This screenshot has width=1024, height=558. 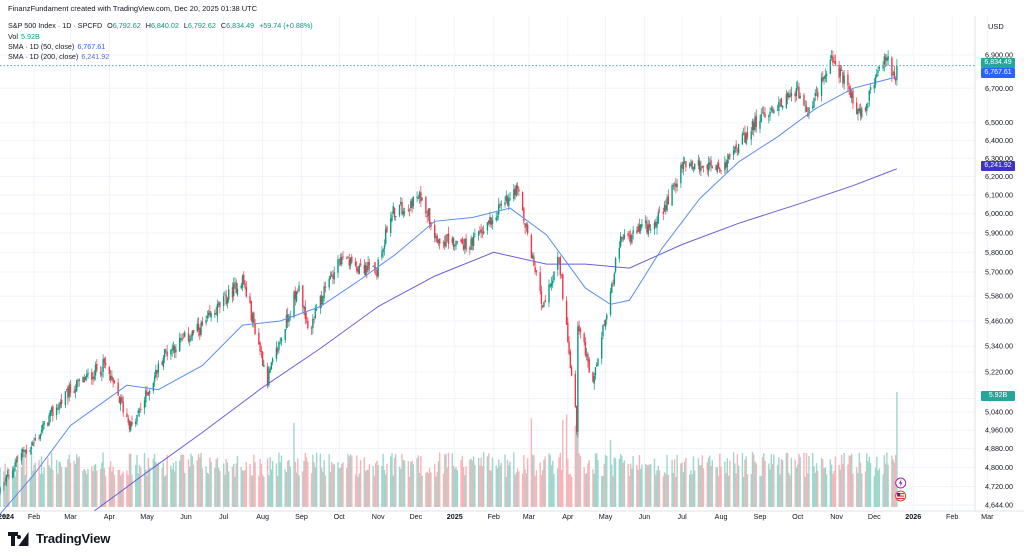 What do you see at coordinates (996, 26) in the screenshot?
I see `currency-label: USD` at bounding box center [996, 26].